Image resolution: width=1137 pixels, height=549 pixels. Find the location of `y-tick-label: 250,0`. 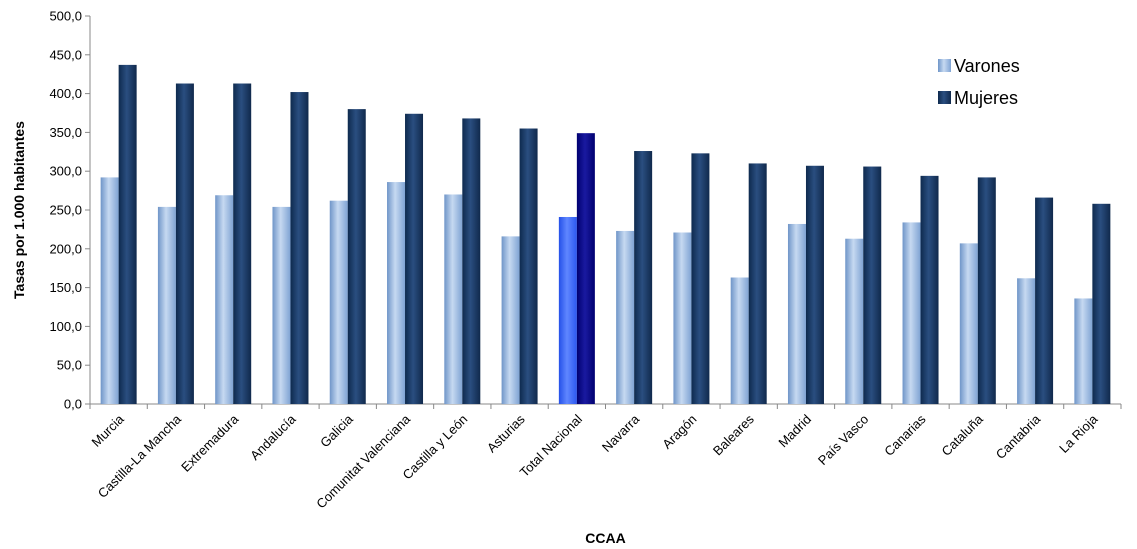

y-tick-label: 250,0 is located at coordinates (65, 210).